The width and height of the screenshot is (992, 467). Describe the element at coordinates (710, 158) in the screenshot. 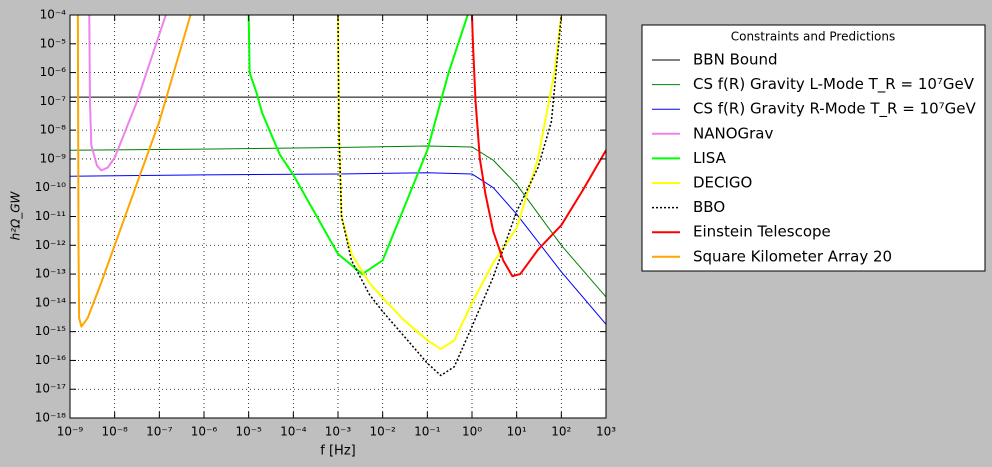

I see `legend-label: LISA` at that location.